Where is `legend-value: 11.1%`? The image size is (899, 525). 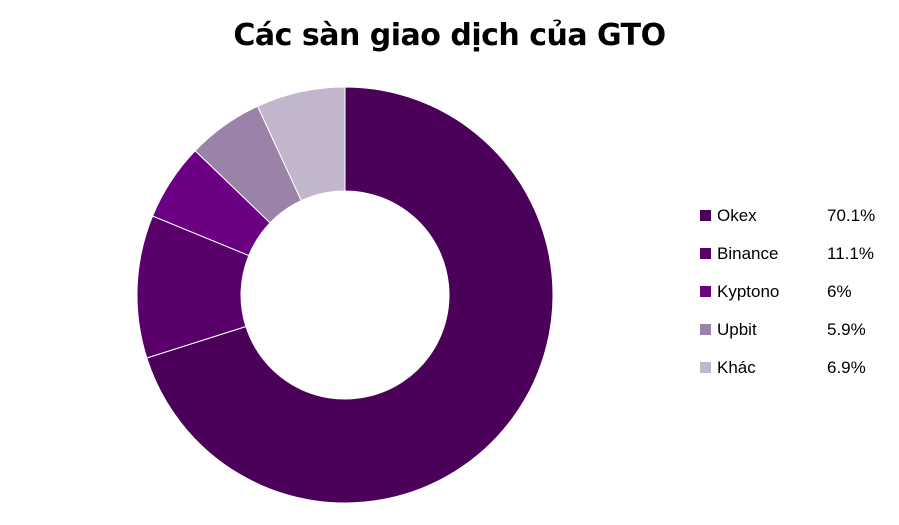 legend-value: 11.1% is located at coordinates (850, 253).